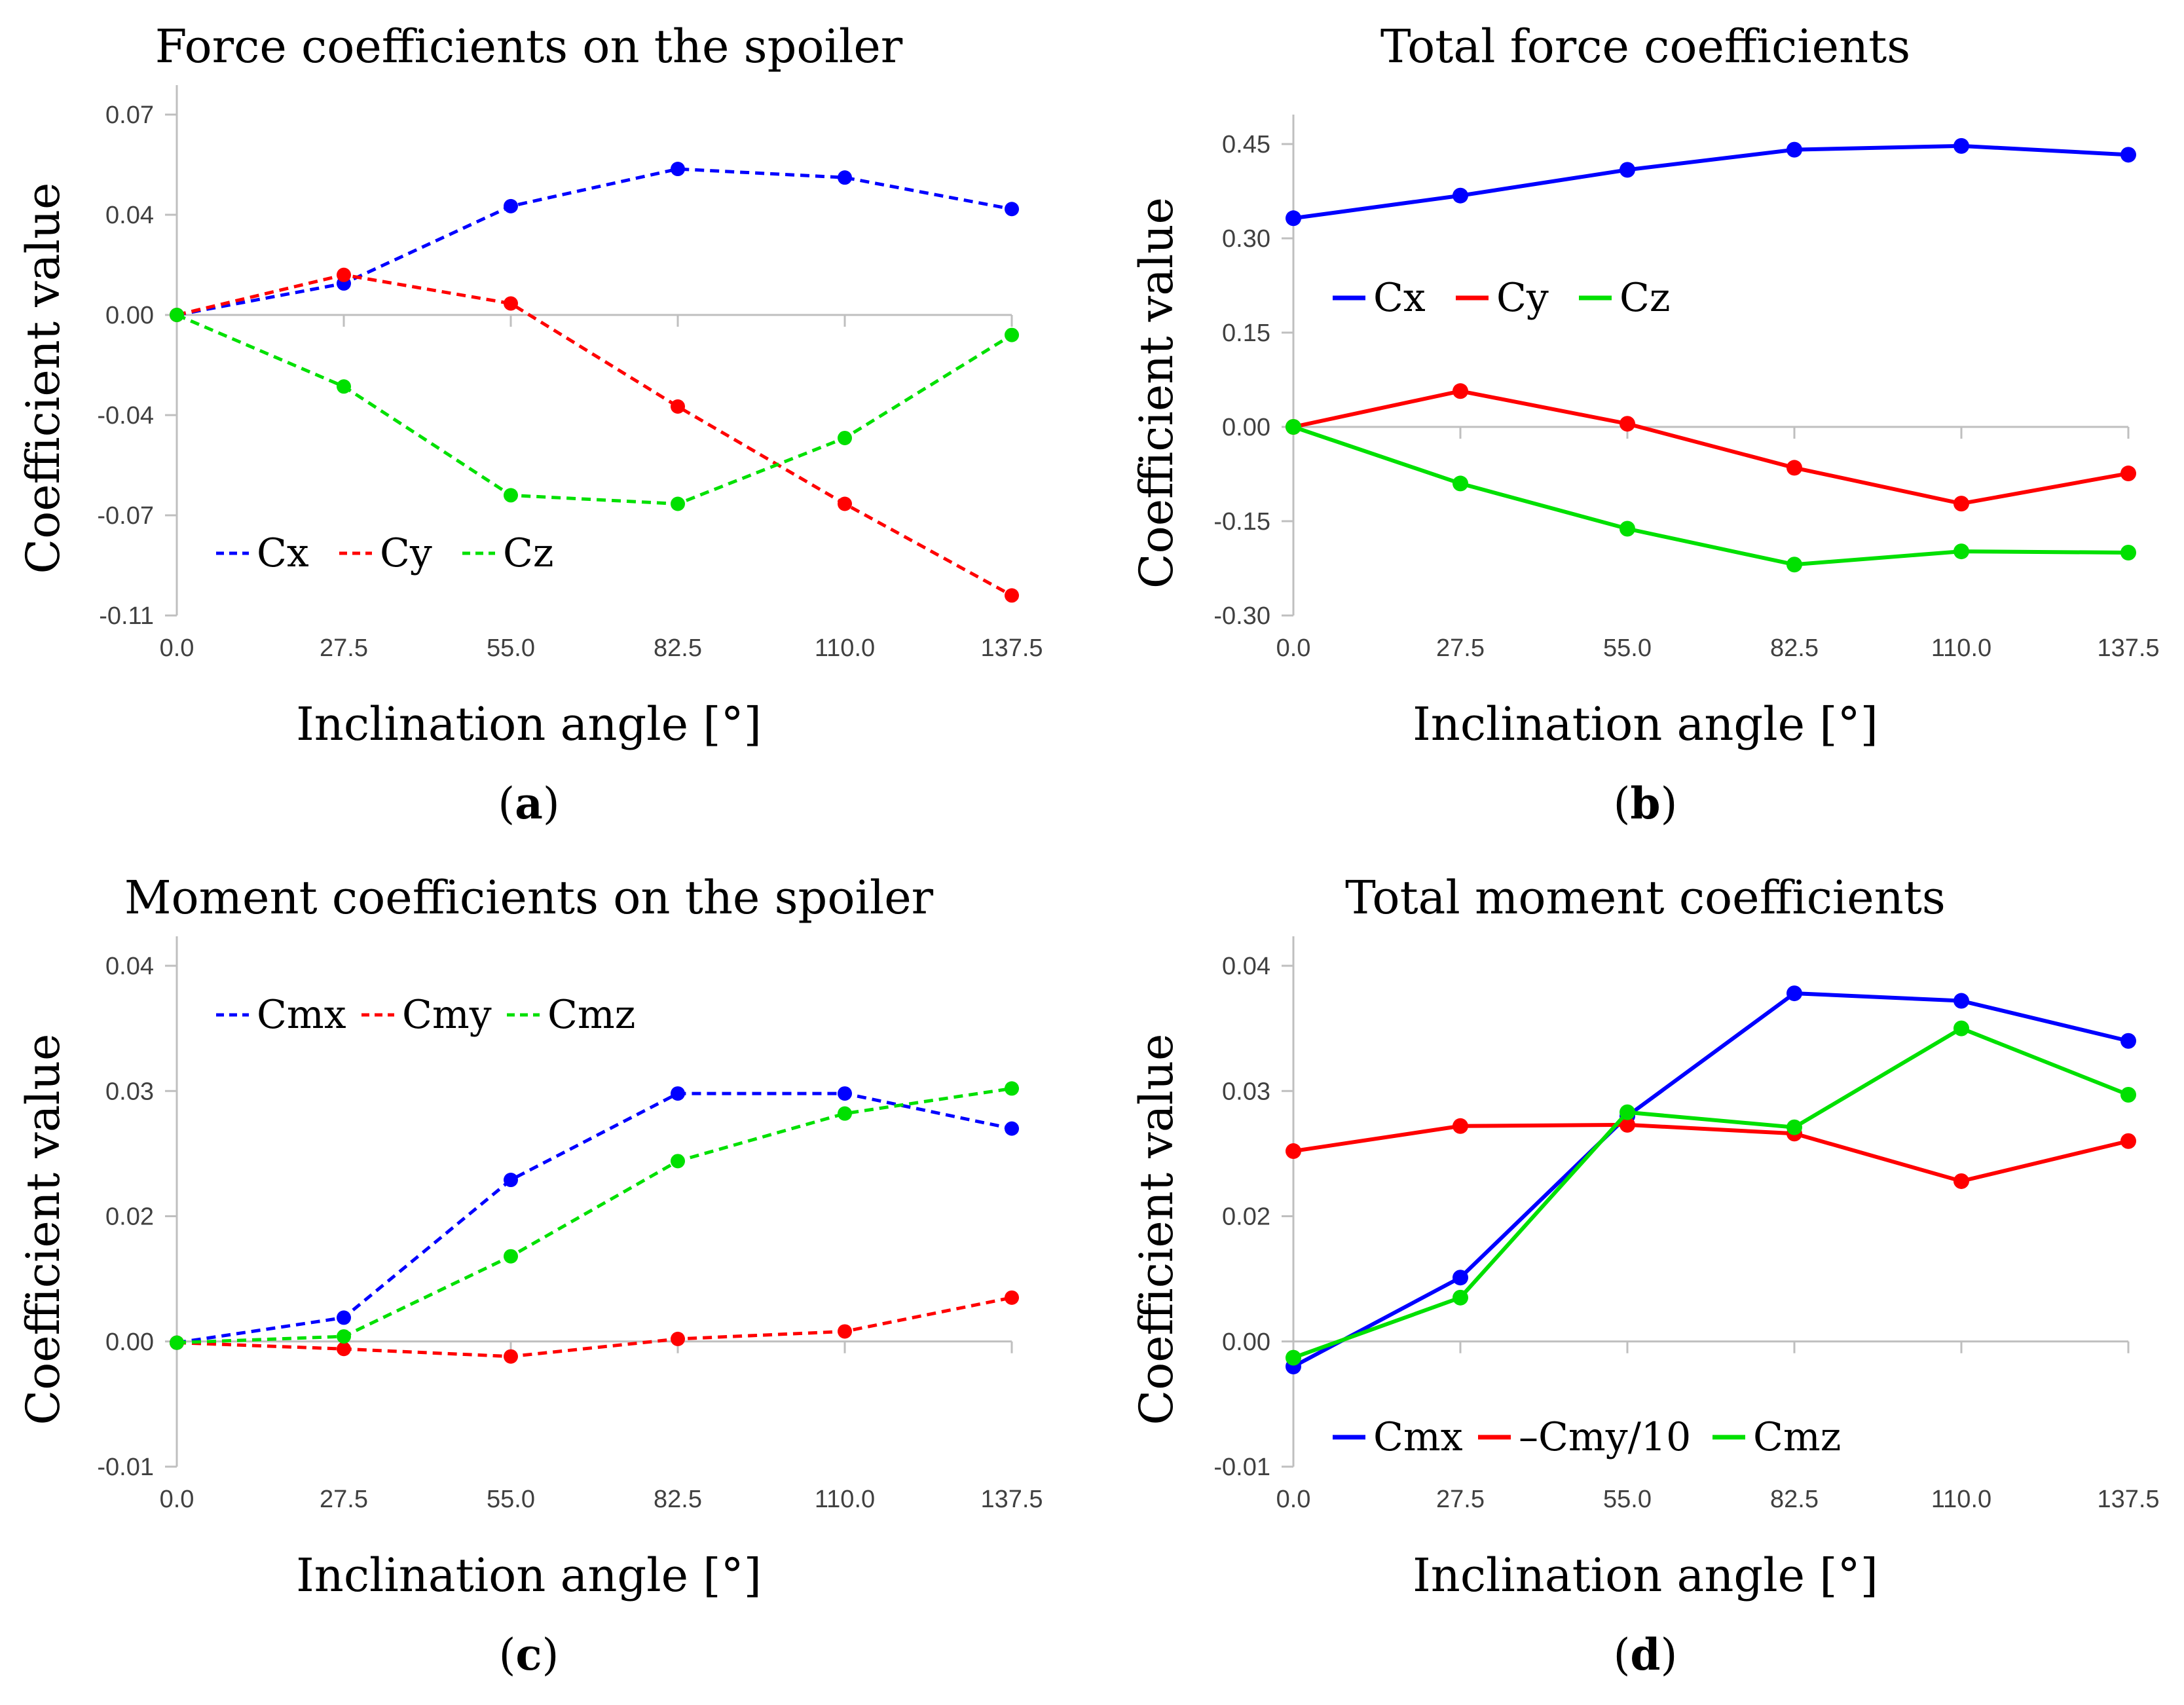 Image resolution: width=2184 pixels, height=1705 pixels. I want to click on legend: Cx Cy Cz, so click(385, 553).